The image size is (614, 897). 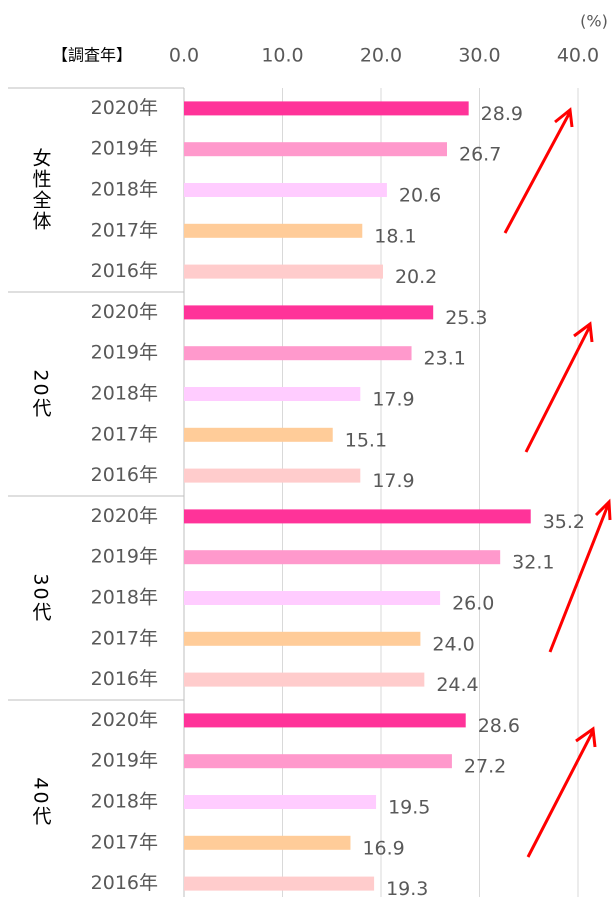 What do you see at coordinates (40, 394) in the screenshot?
I see `group-label: 20代` at bounding box center [40, 394].